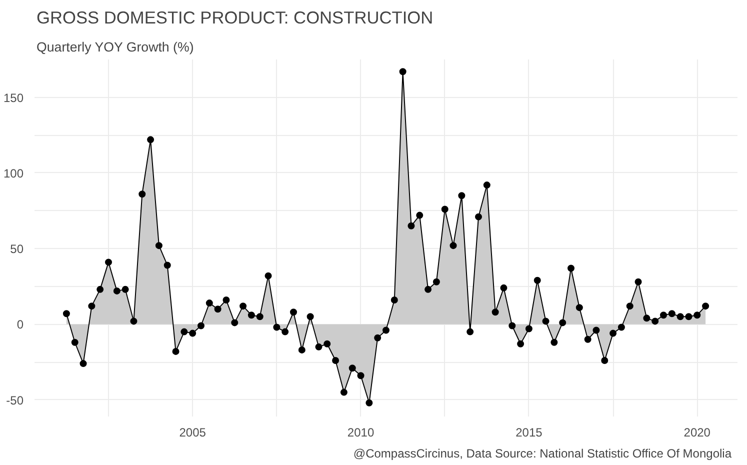 This screenshot has height=465, width=747. Describe the element at coordinates (529, 433) in the screenshot. I see `x-tick-label: 2015` at that location.